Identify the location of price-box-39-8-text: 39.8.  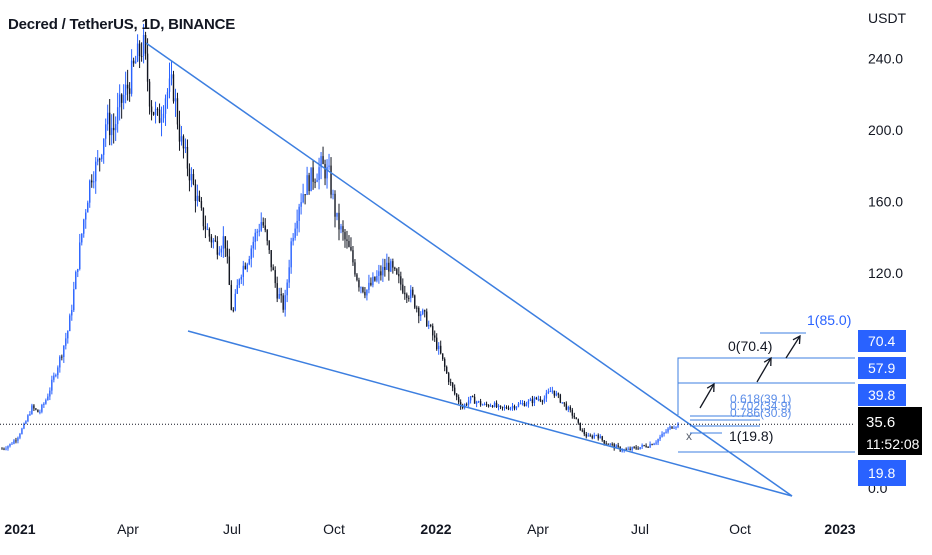
(881, 395).